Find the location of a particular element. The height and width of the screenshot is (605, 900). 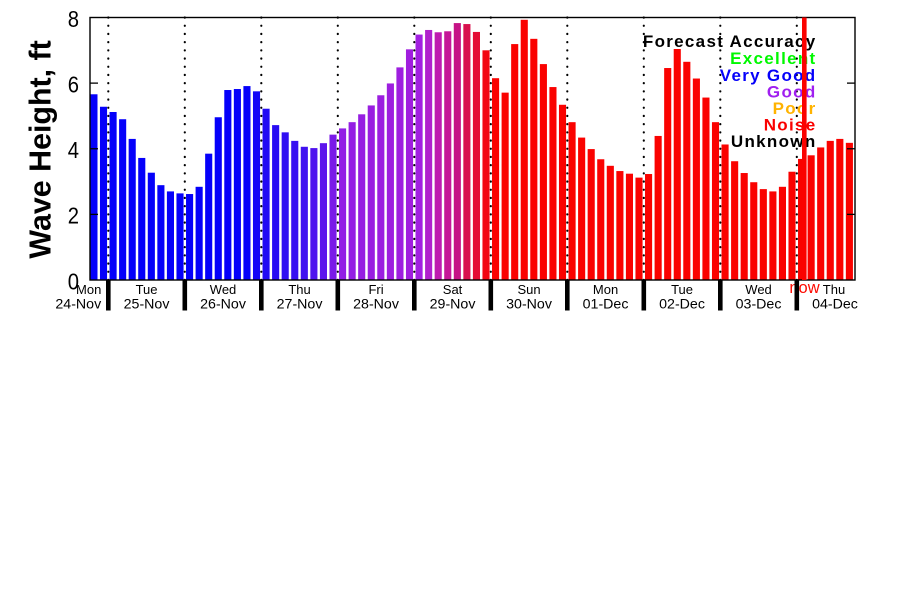

svg-text: 30-Nov is located at coordinates (529, 305).